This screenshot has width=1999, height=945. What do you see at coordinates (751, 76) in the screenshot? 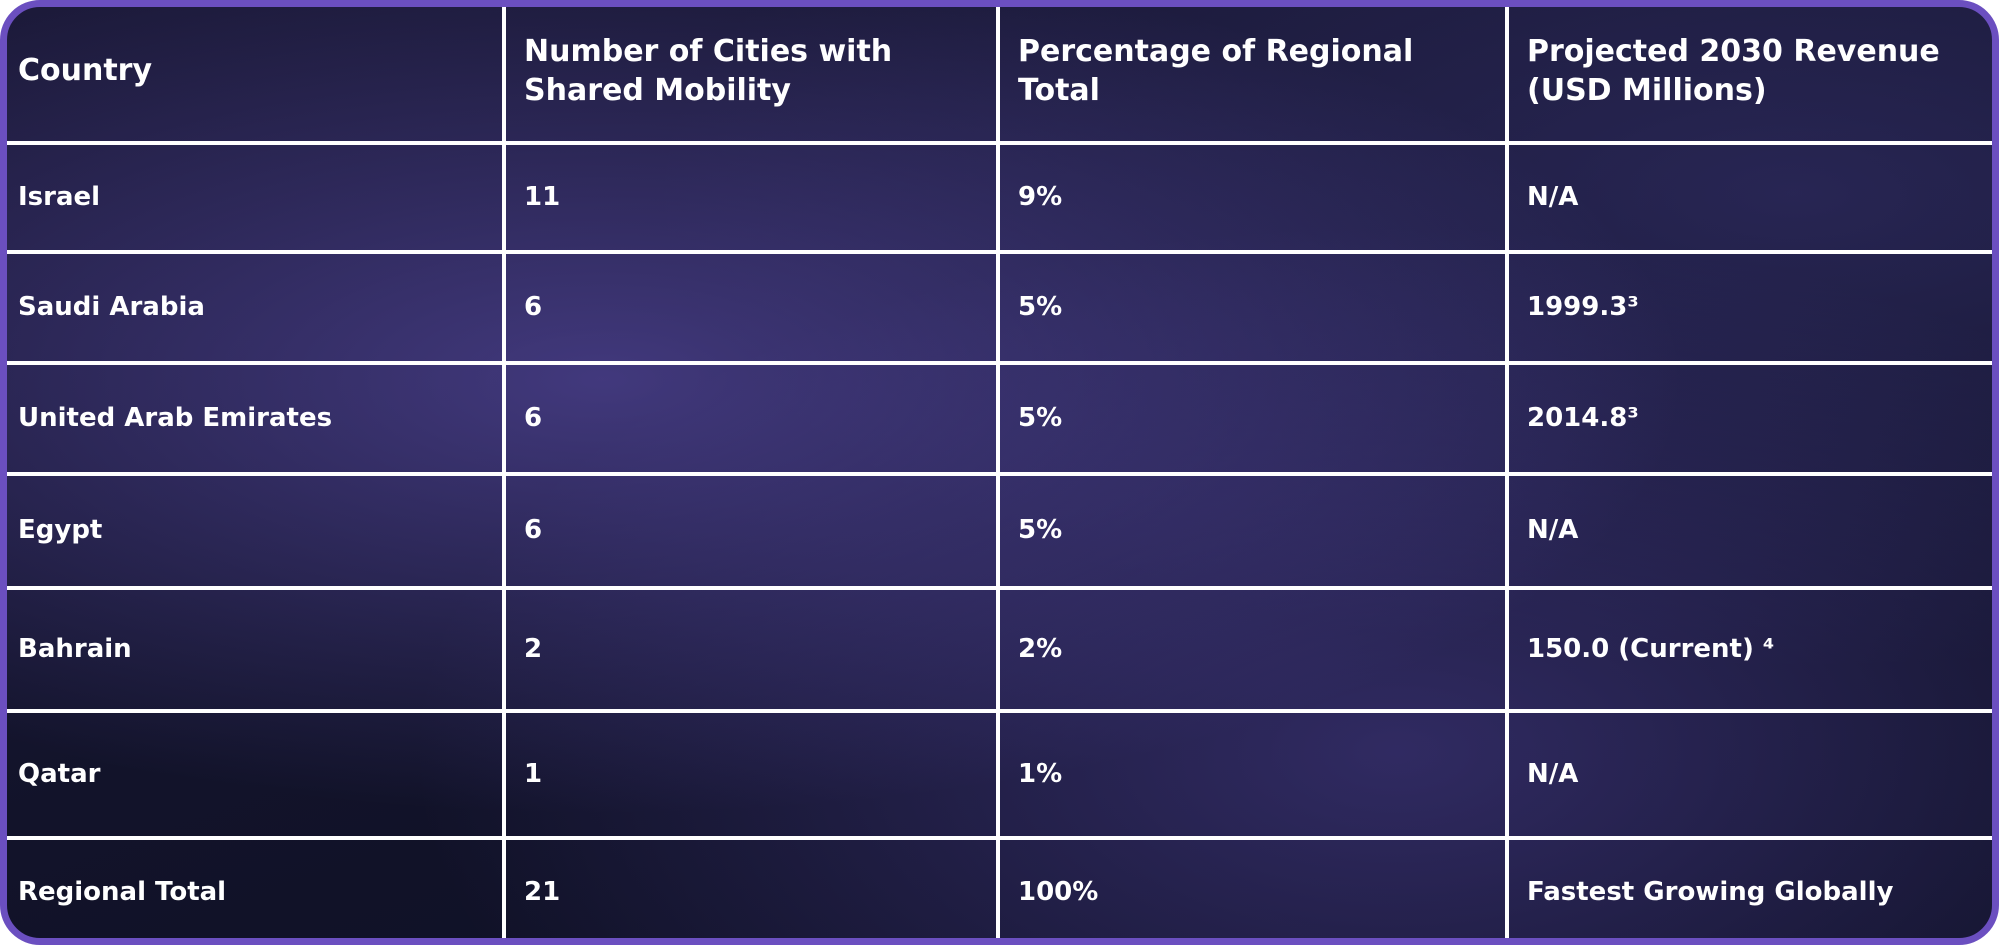
I see `header-cell: Number of Cities with Shared Mobility` at bounding box center [751, 76].